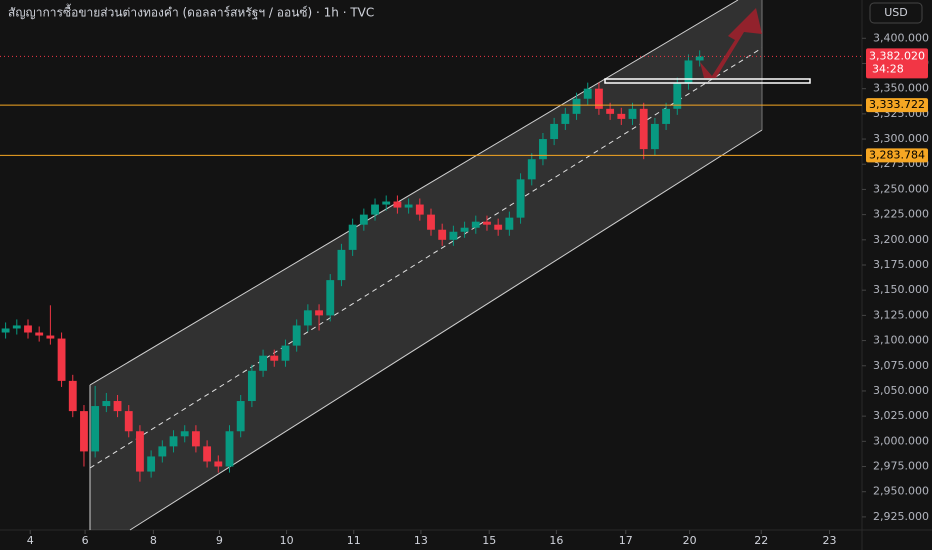 The image size is (932, 550). I want to click on y-tick-label: 3,050.000, so click(901, 390).